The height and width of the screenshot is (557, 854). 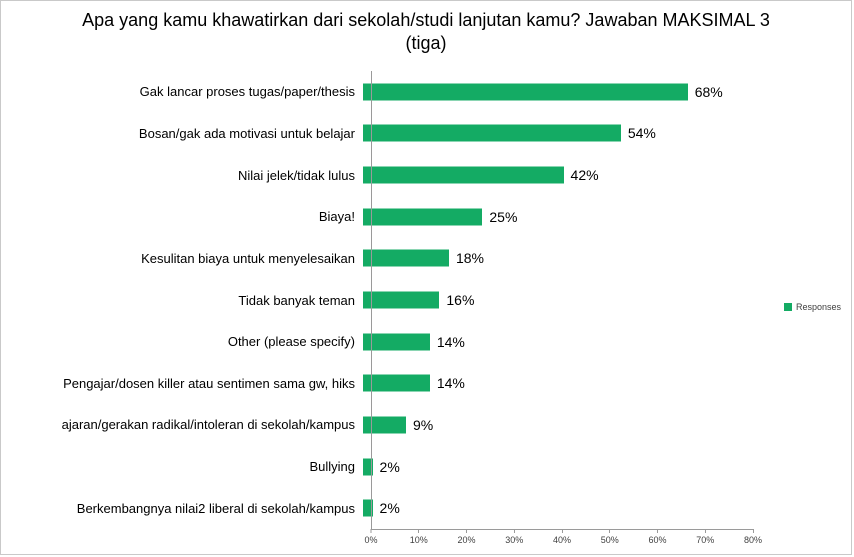 I want to click on value-label: 54%, so click(x=641, y=133).